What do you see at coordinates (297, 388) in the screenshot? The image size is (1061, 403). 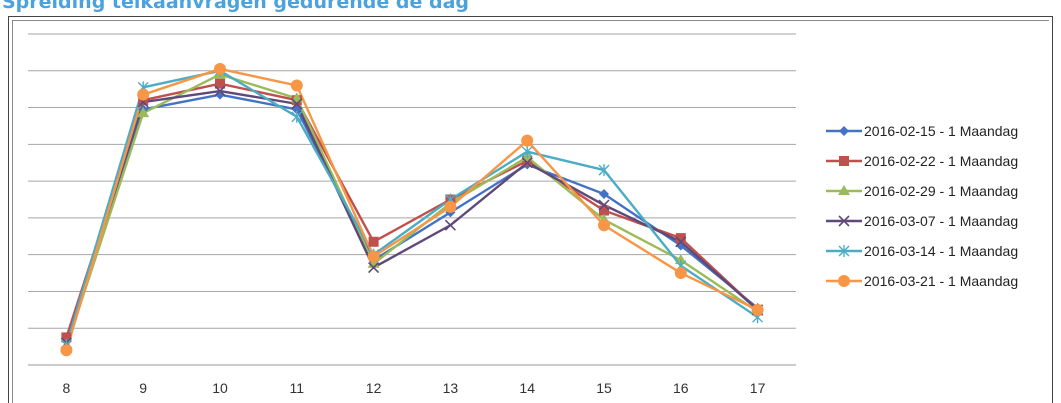 I see `x-tick-label: 11` at bounding box center [297, 388].